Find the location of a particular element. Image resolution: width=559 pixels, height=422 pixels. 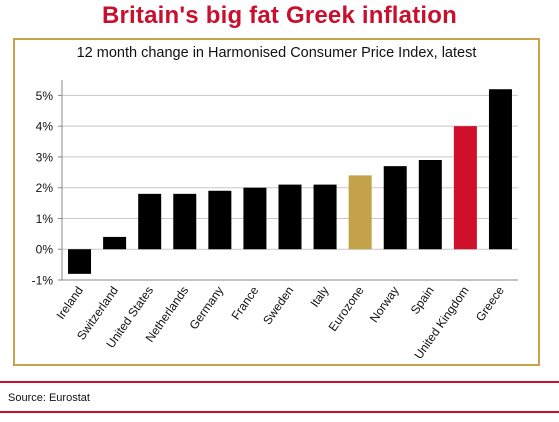

bar-netherlands is located at coordinates (185, 221).